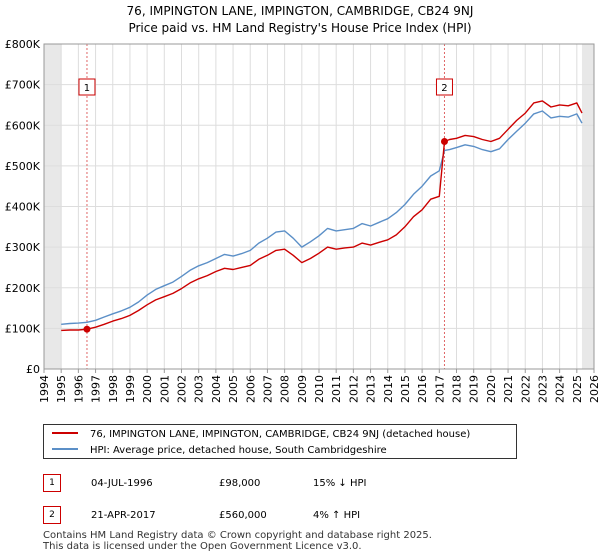 This screenshot has width=600, height=560. What do you see at coordinates (243, 515) in the screenshot?
I see `transaction-price: £560,000` at bounding box center [243, 515].